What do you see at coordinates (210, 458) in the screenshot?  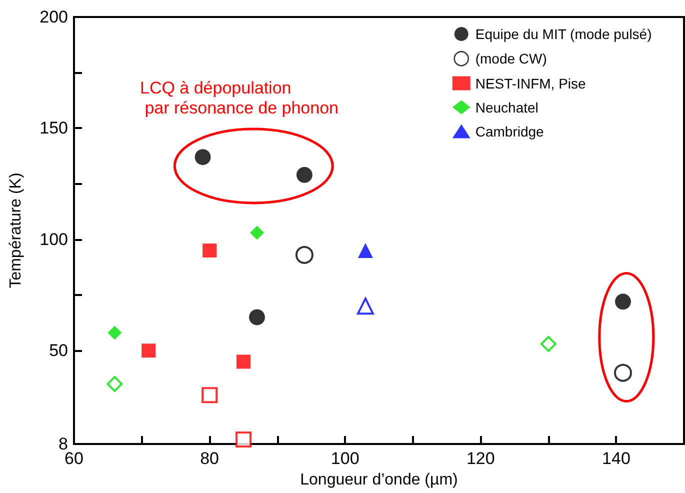 I see `x-tick-label: 80` at bounding box center [210, 458].